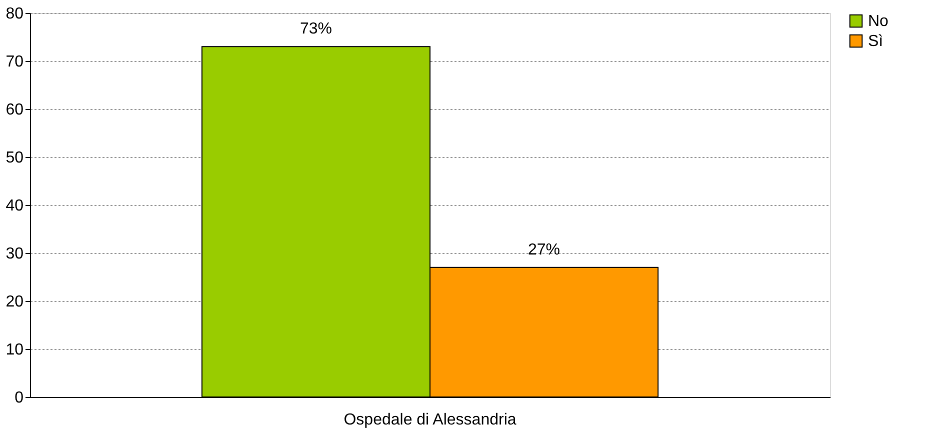 This screenshot has width=930, height=446. What do you see at coordinates (876, 41) in the screenshot?
I see `legend-label: Sì` at bounding box center [876, 41].